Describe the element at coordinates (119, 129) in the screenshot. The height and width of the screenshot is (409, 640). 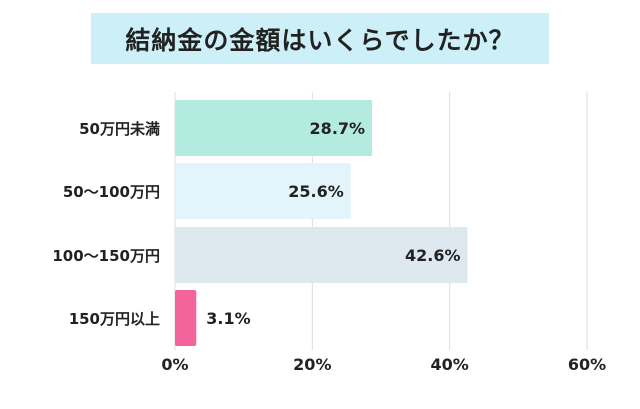
I see `category-label: 50万円未満` at that location.